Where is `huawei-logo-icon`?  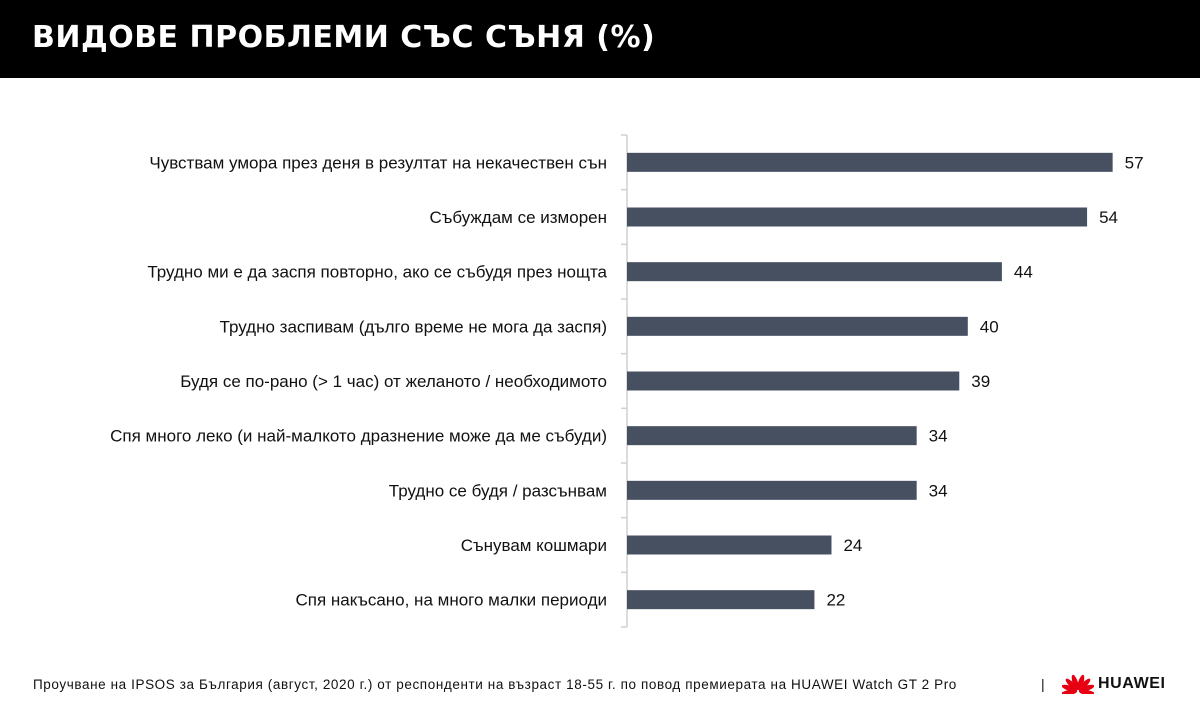 huawei-logo-icon is located at coordinates (1078, 684).